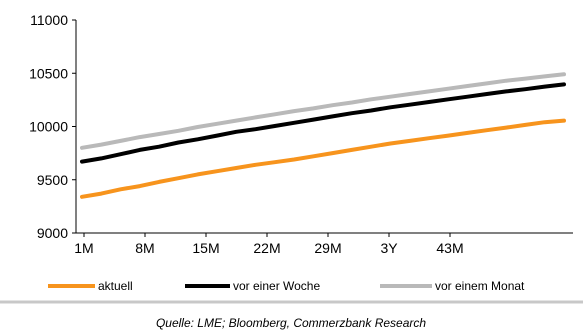  I want to click on x-tick-label: 22M, so click(266, 248).